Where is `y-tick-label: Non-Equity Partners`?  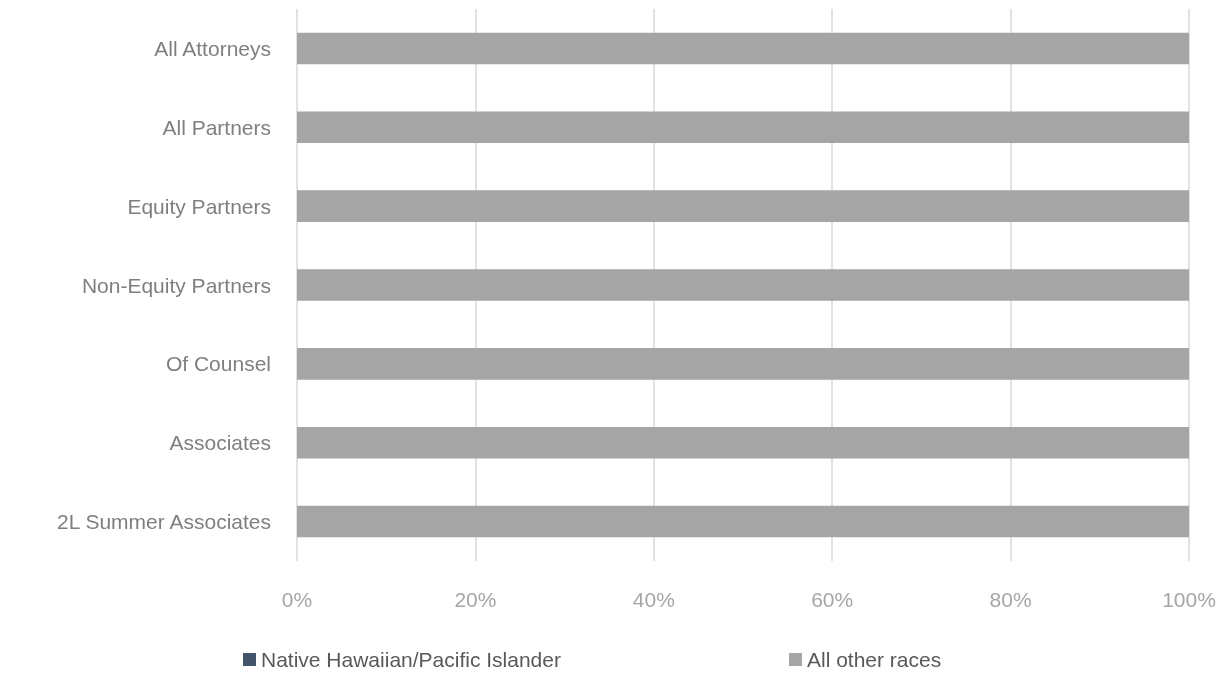 y-tick-label: Non-Equity Partners is located at coordinates (176, 285).